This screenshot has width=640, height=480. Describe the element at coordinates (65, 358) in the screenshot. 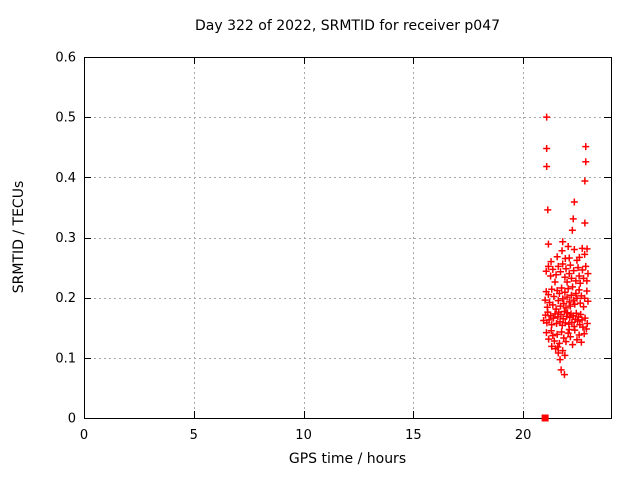

I see `y-tick-label: 0.1` at that location.